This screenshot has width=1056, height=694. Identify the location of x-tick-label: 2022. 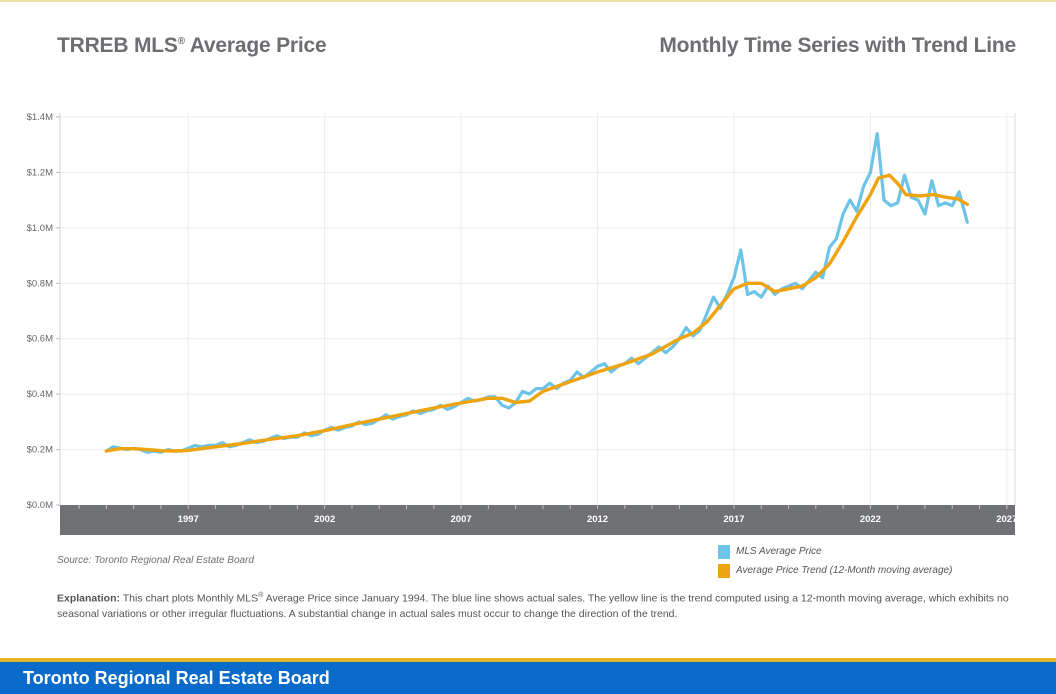
(870, 519).